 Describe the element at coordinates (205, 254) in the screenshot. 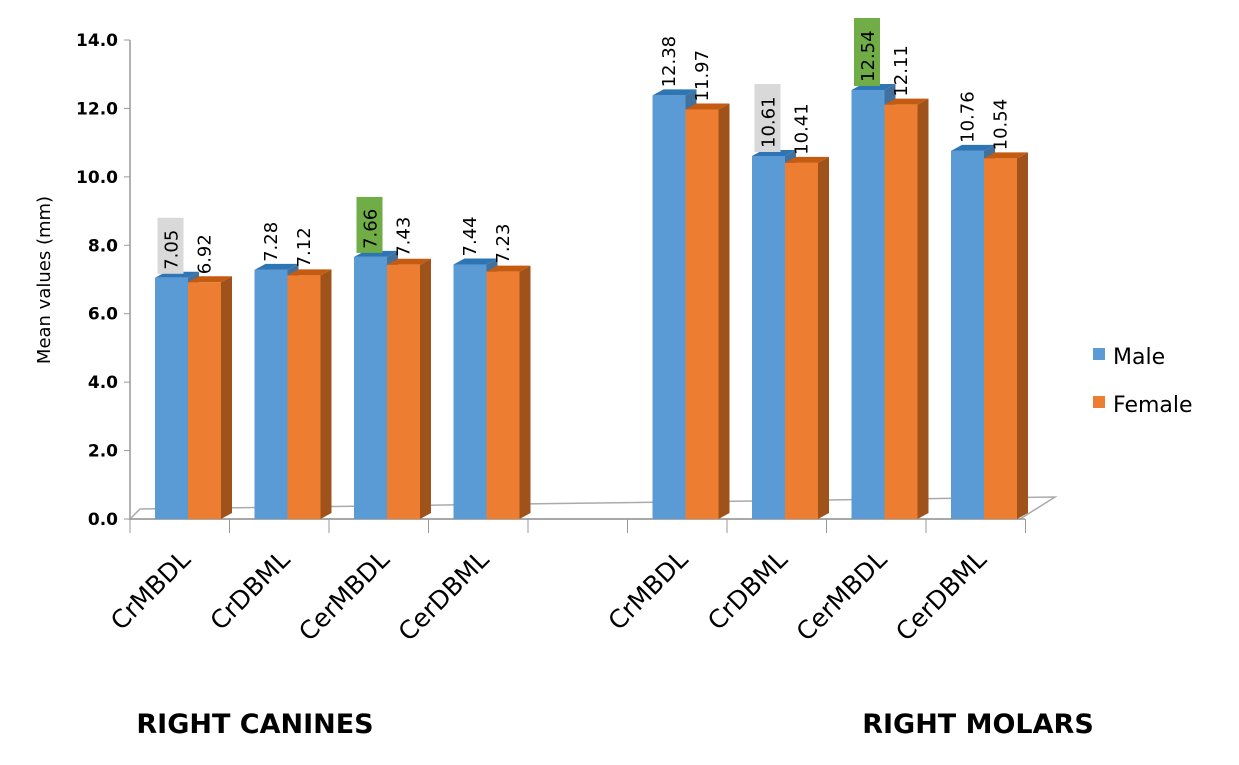

I see `data-label: 6.92` at that location.